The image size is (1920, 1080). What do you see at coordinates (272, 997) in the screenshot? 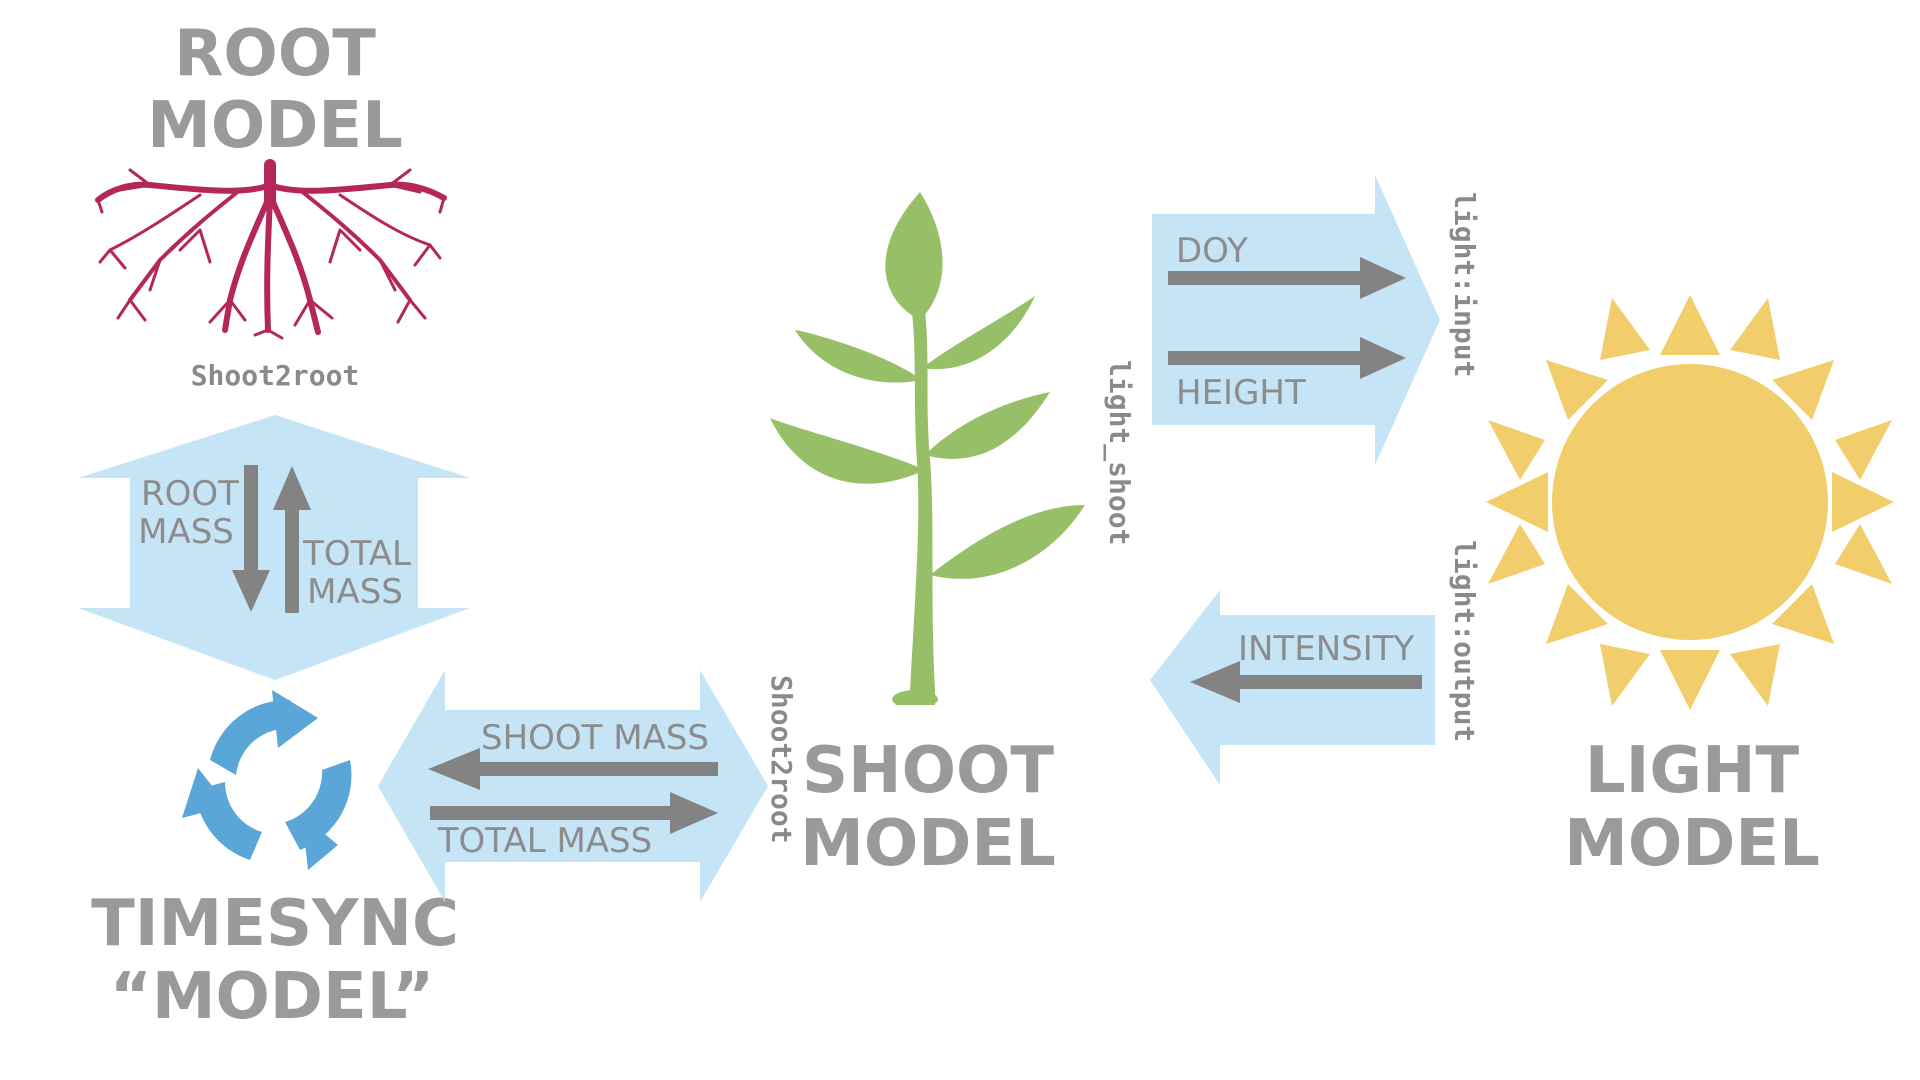
I see `timesync-model-title-line2: “MODEL”` at bounding box center [272, 997].